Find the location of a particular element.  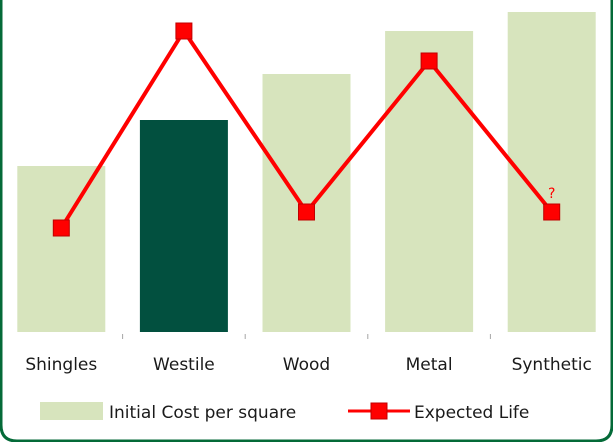

bar-westile is located at coordinates (183, 226).